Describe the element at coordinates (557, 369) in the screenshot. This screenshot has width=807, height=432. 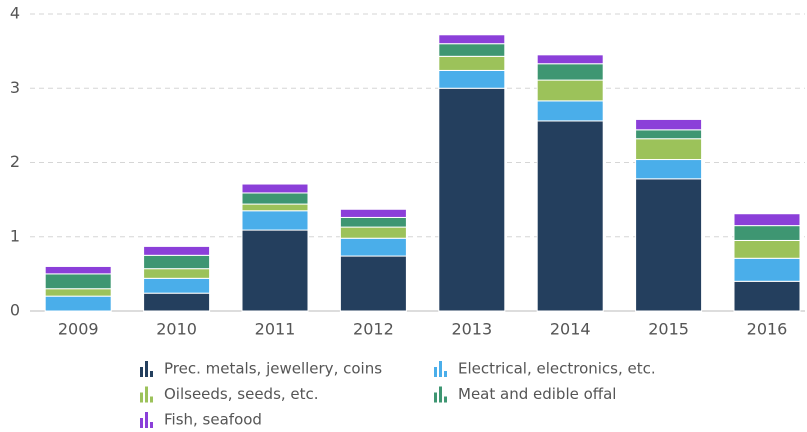
I see `legend-label: Electrical, electronics, etc.` at that location.